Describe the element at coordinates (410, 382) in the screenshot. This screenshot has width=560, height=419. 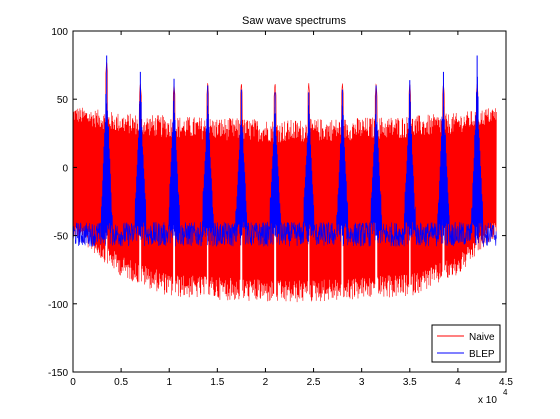
I see `x-tick-label: 3.5` at that location.